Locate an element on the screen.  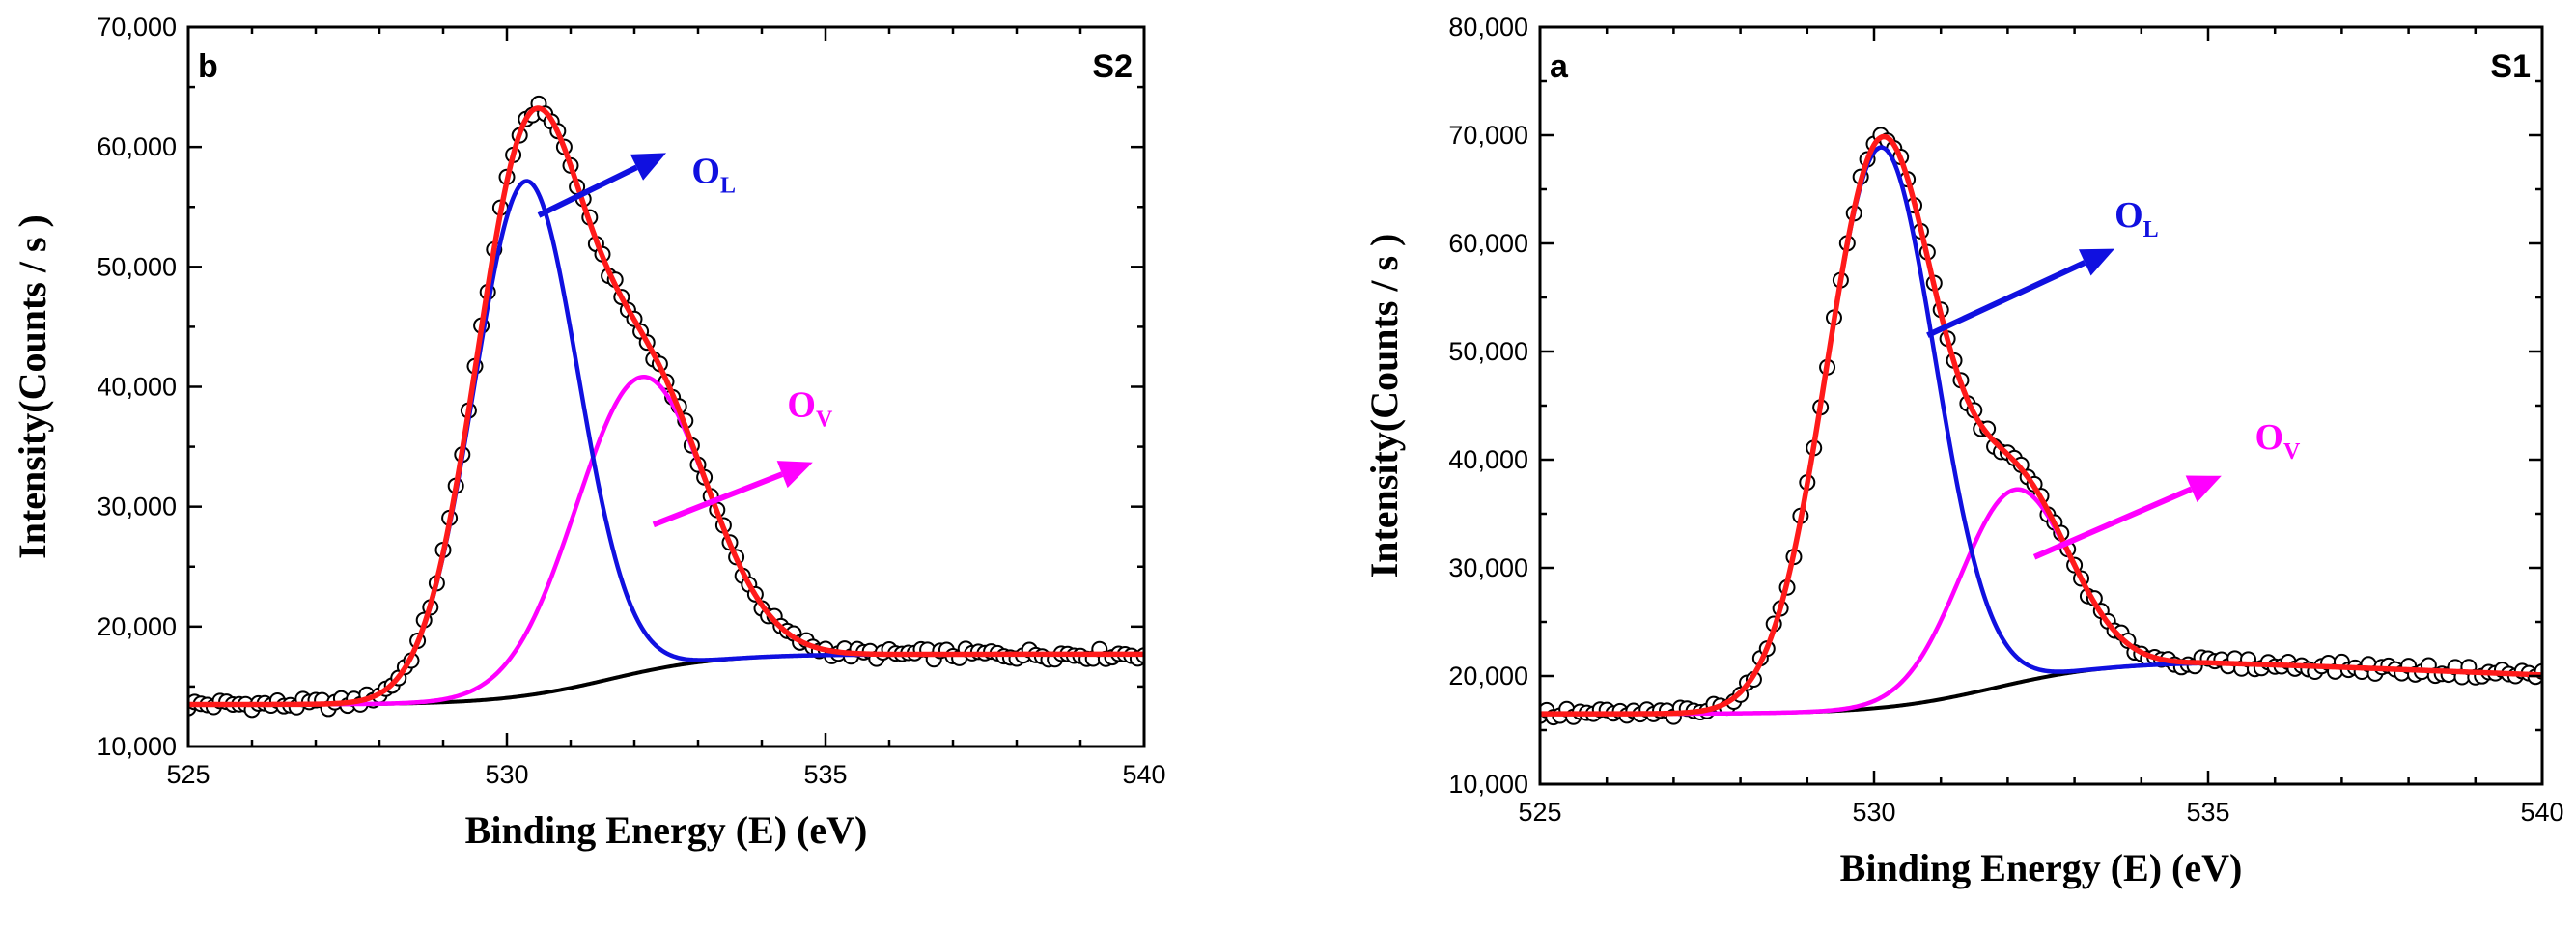
ov-component-line is located at coordinates (2041, 602).